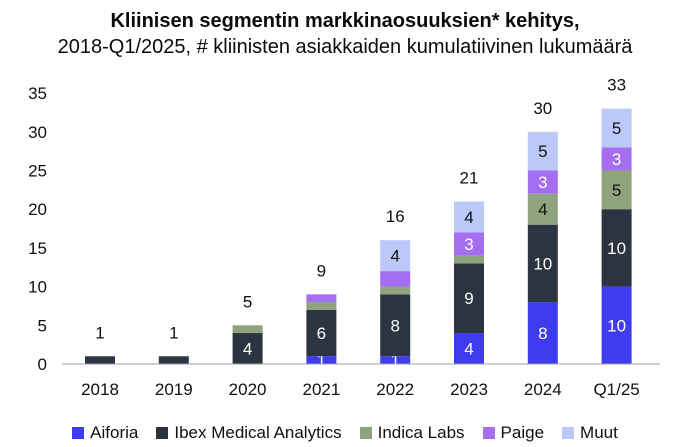 Image resolution: width=690 pixels, height=447 pixels. Describe the element at coordinates (37, 209) in the screenshot. I see `y-tick-label: 20` at that location.